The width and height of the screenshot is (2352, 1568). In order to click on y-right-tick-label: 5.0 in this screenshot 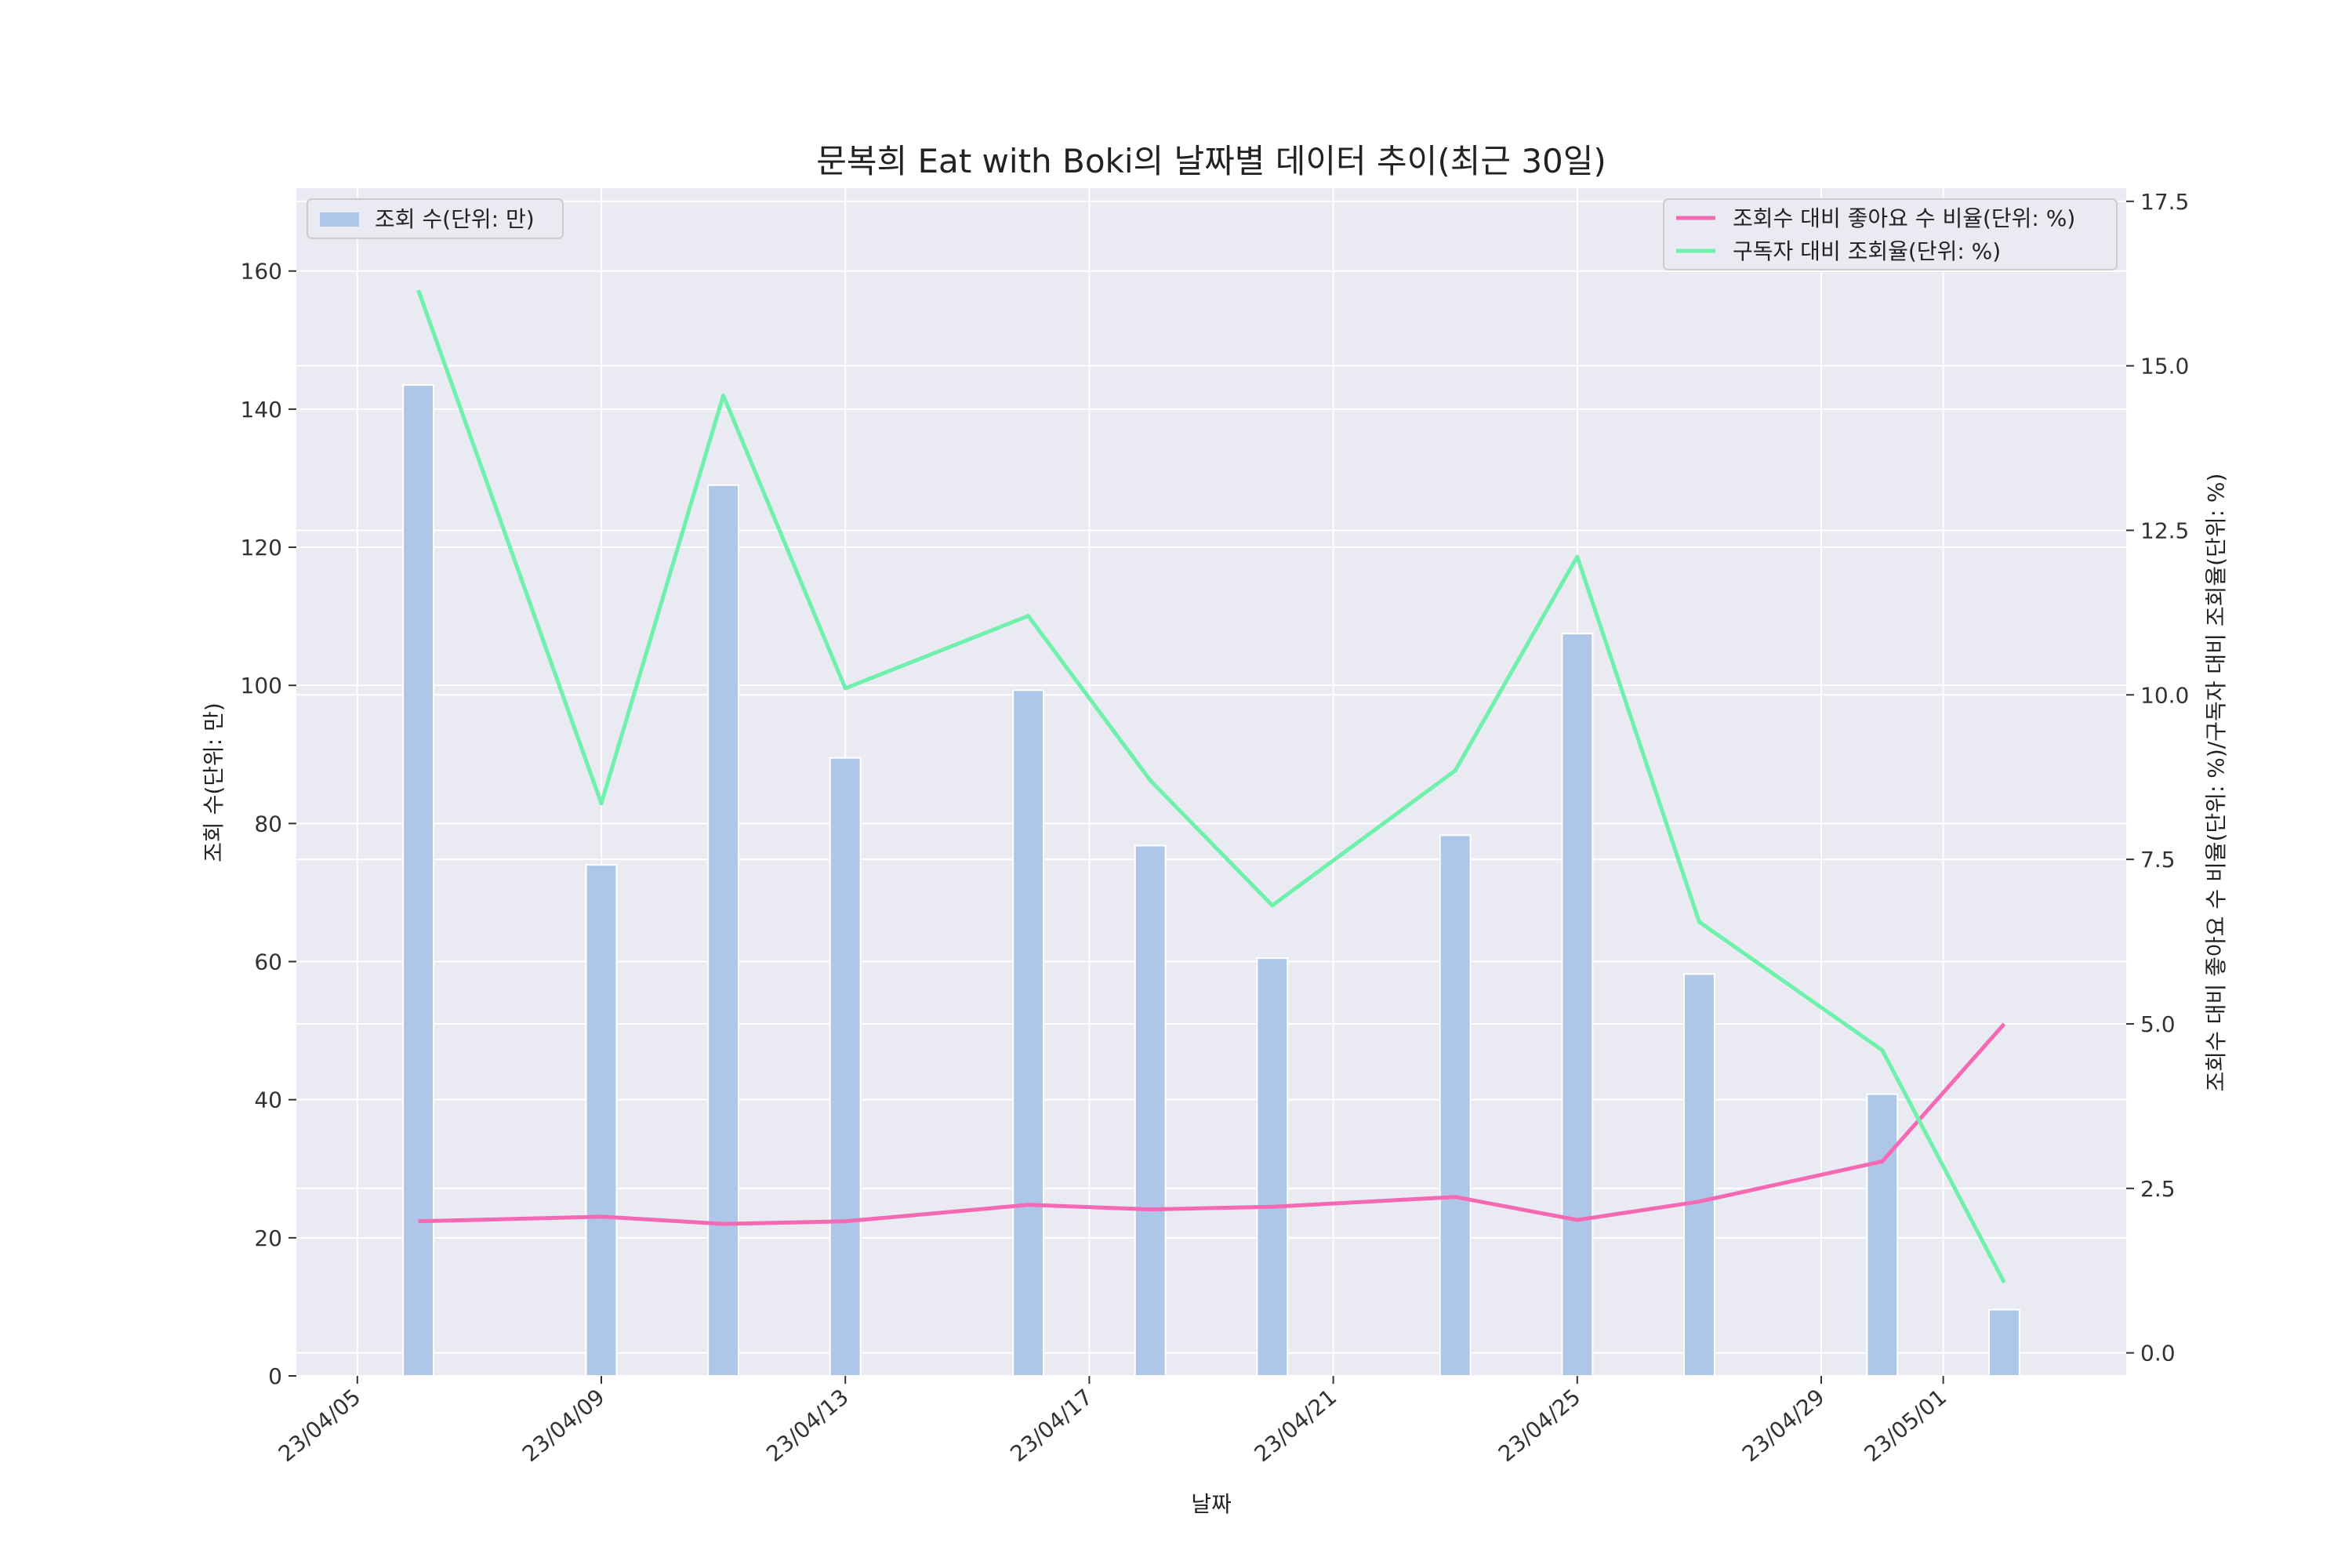, I will do `click(2158, 1024)`.